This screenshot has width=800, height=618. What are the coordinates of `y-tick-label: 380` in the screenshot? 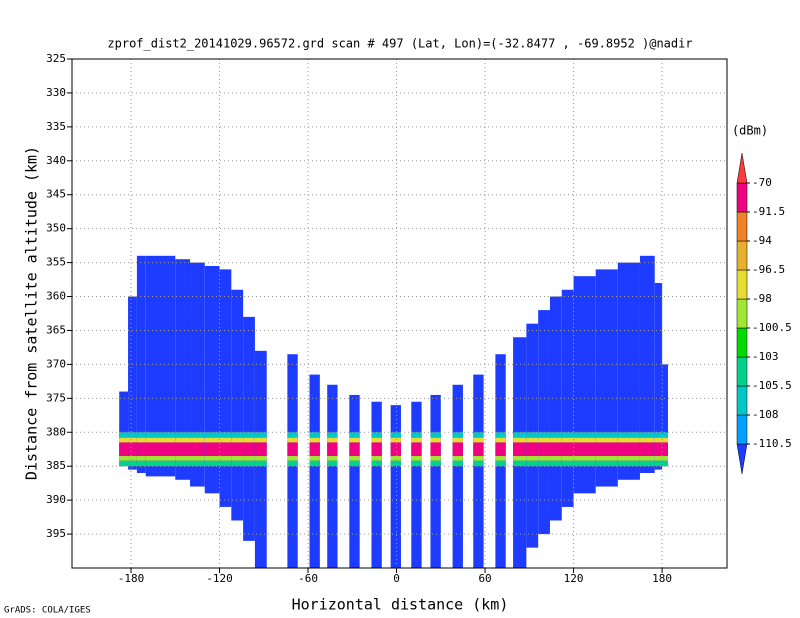 It's located at (56, 431).